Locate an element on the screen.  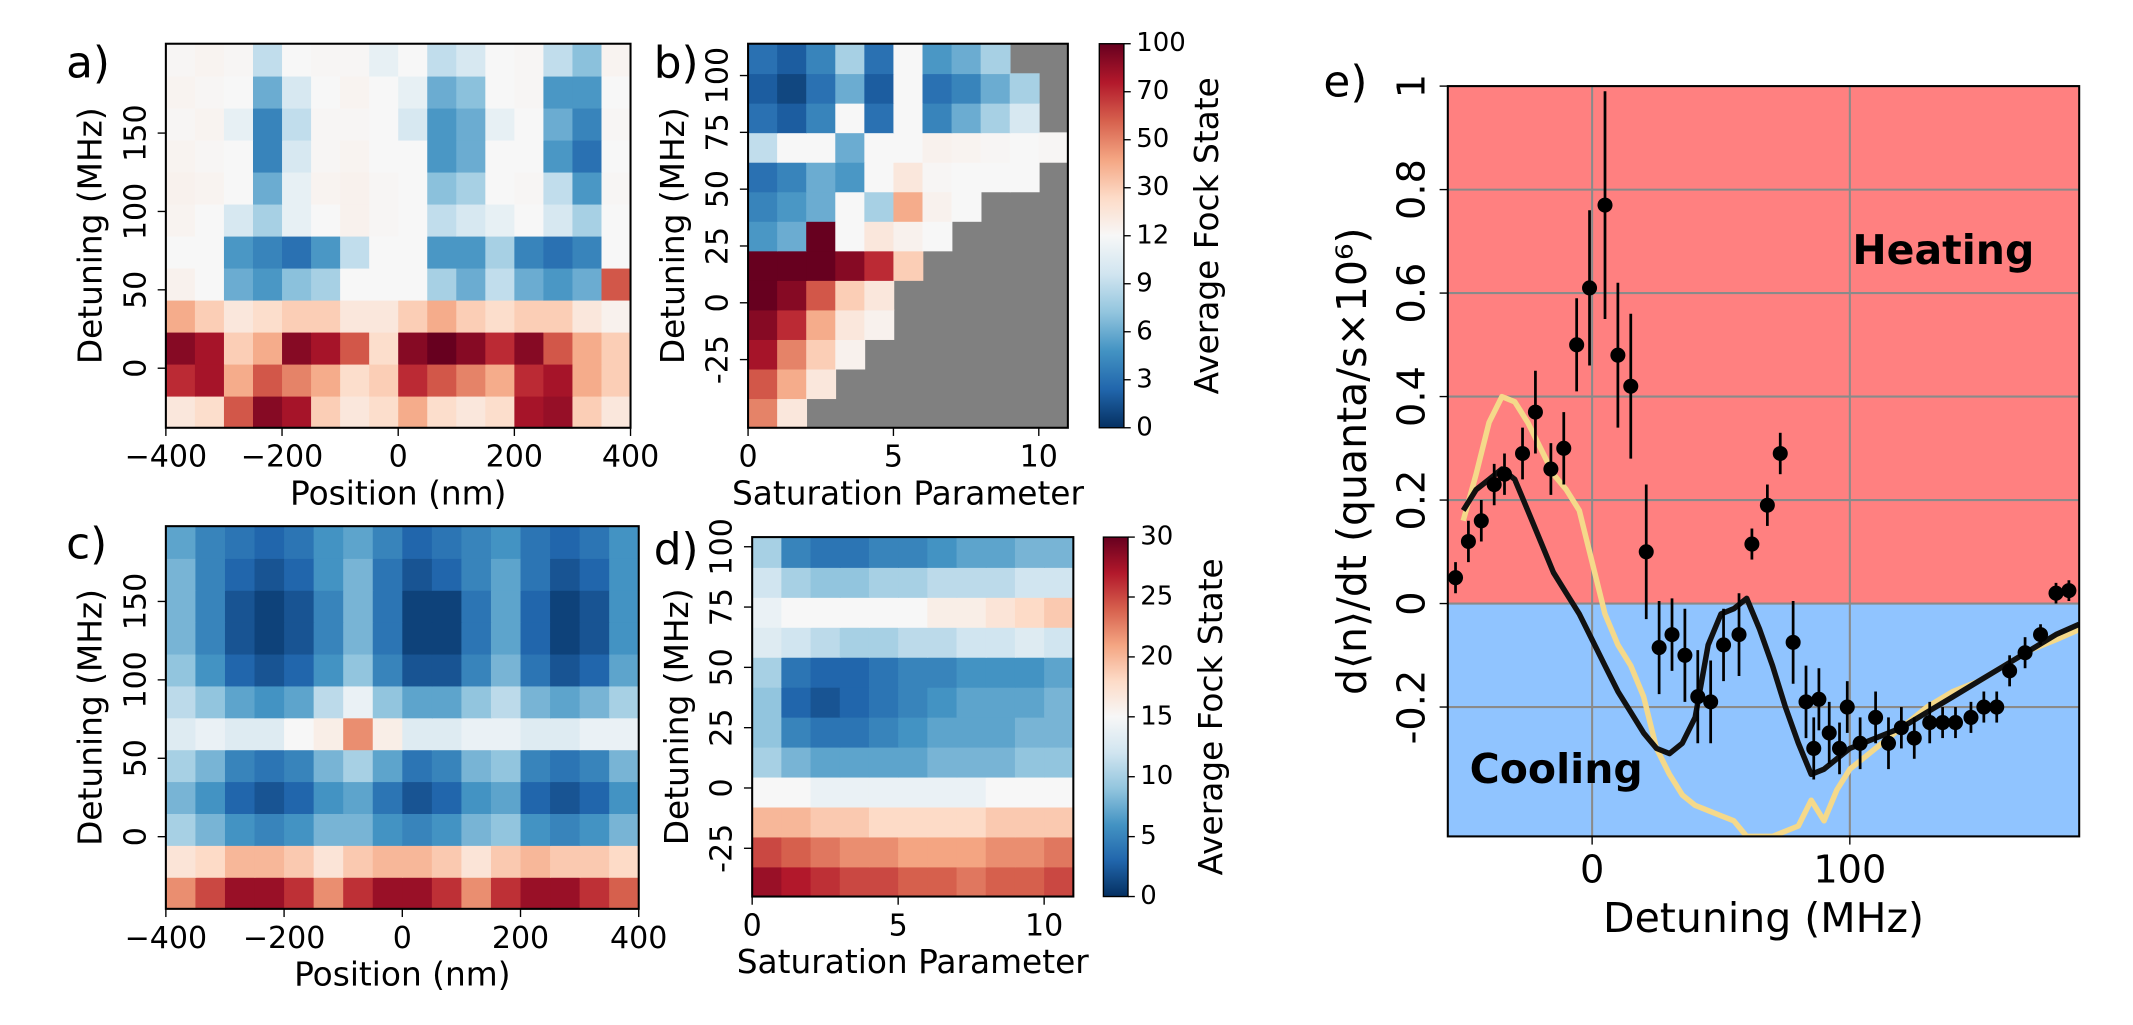
y-tick-label: 0.4 is located at coordinates (1411, 396).